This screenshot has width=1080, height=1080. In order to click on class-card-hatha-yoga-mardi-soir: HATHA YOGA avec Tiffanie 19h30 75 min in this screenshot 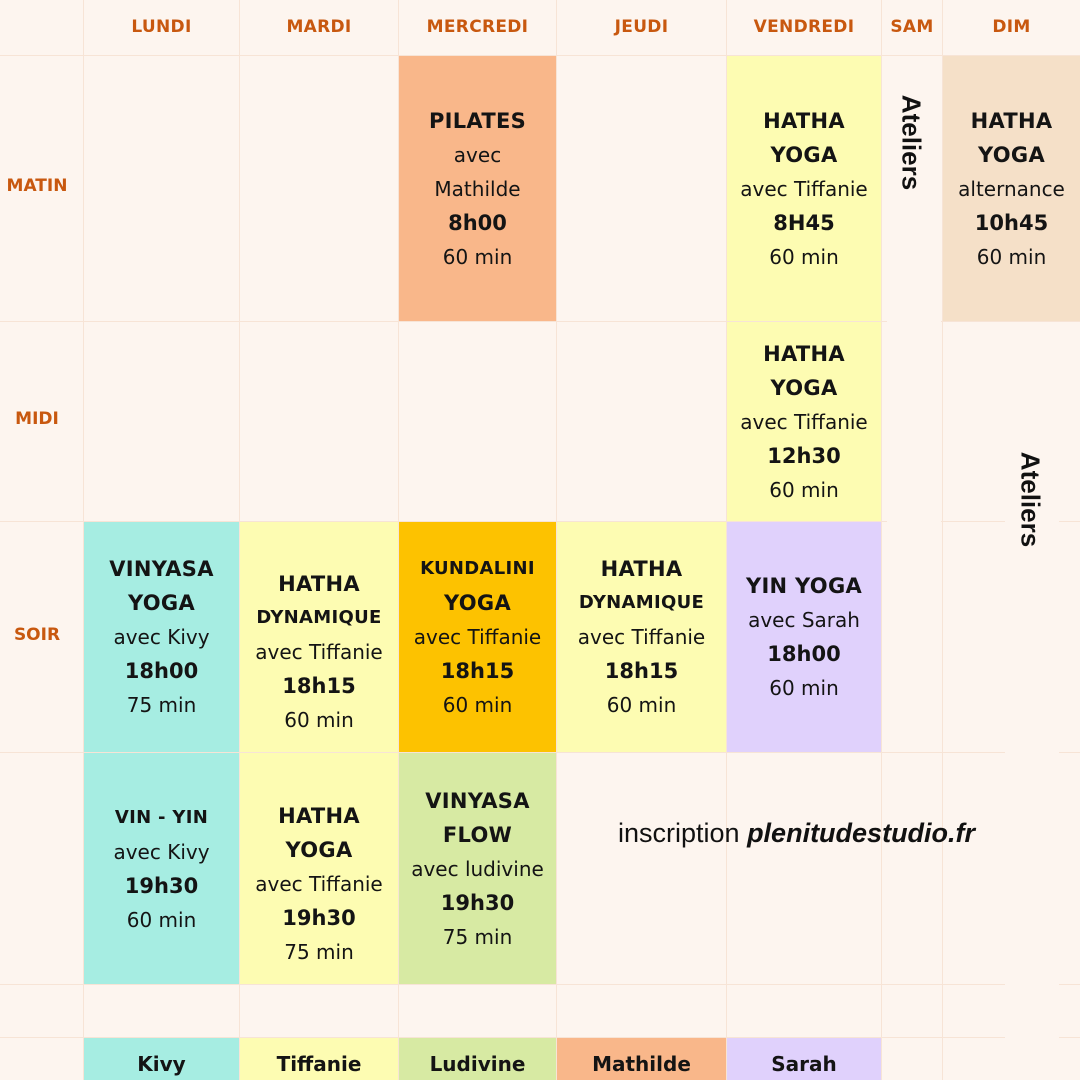, I will do `click(319, 868)`.